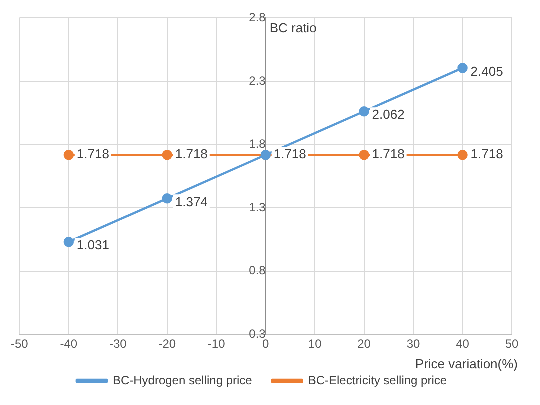 Image resolution: width=540 pixels, height=405 pixels. Describe the element at coordinates (257, 207) in the screenshot. I see `y-tick-label: 1.3` at that location.